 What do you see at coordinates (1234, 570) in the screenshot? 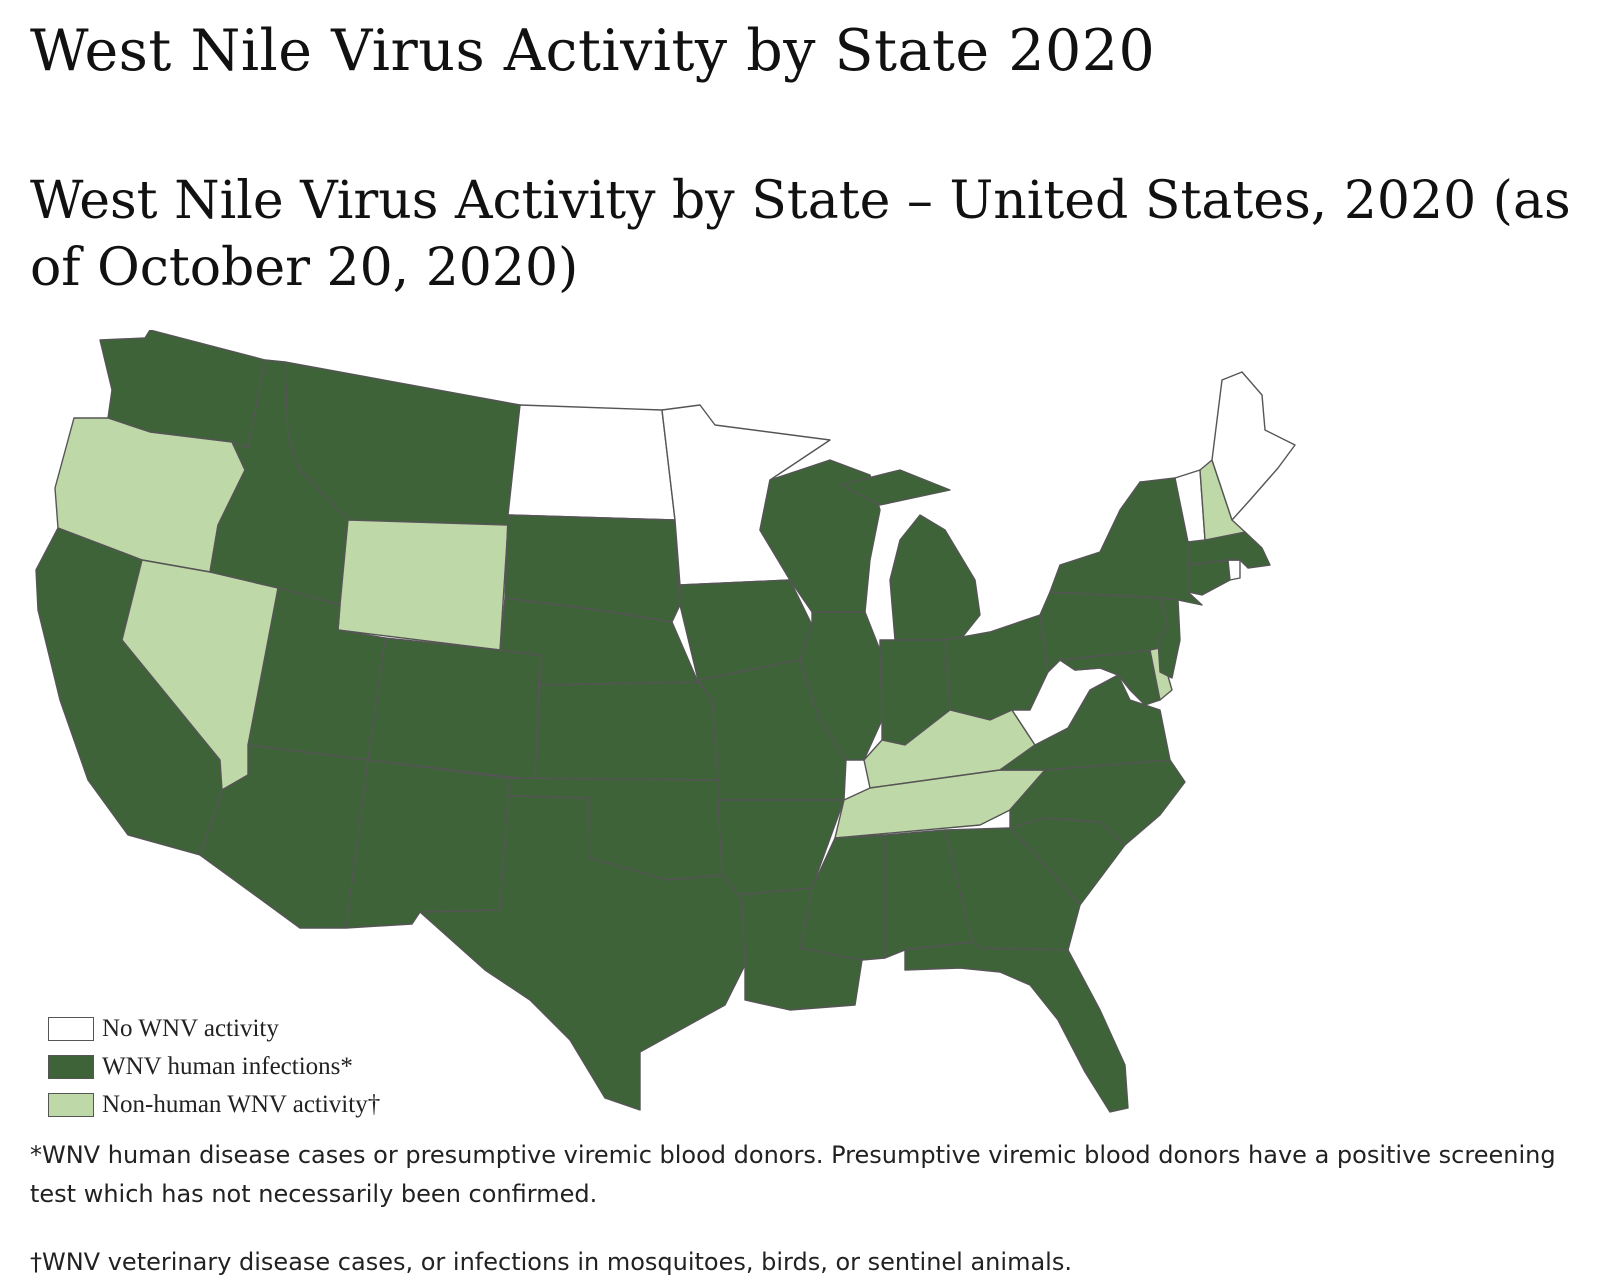
I see `state-RI` at bounding box center [1234, 570].